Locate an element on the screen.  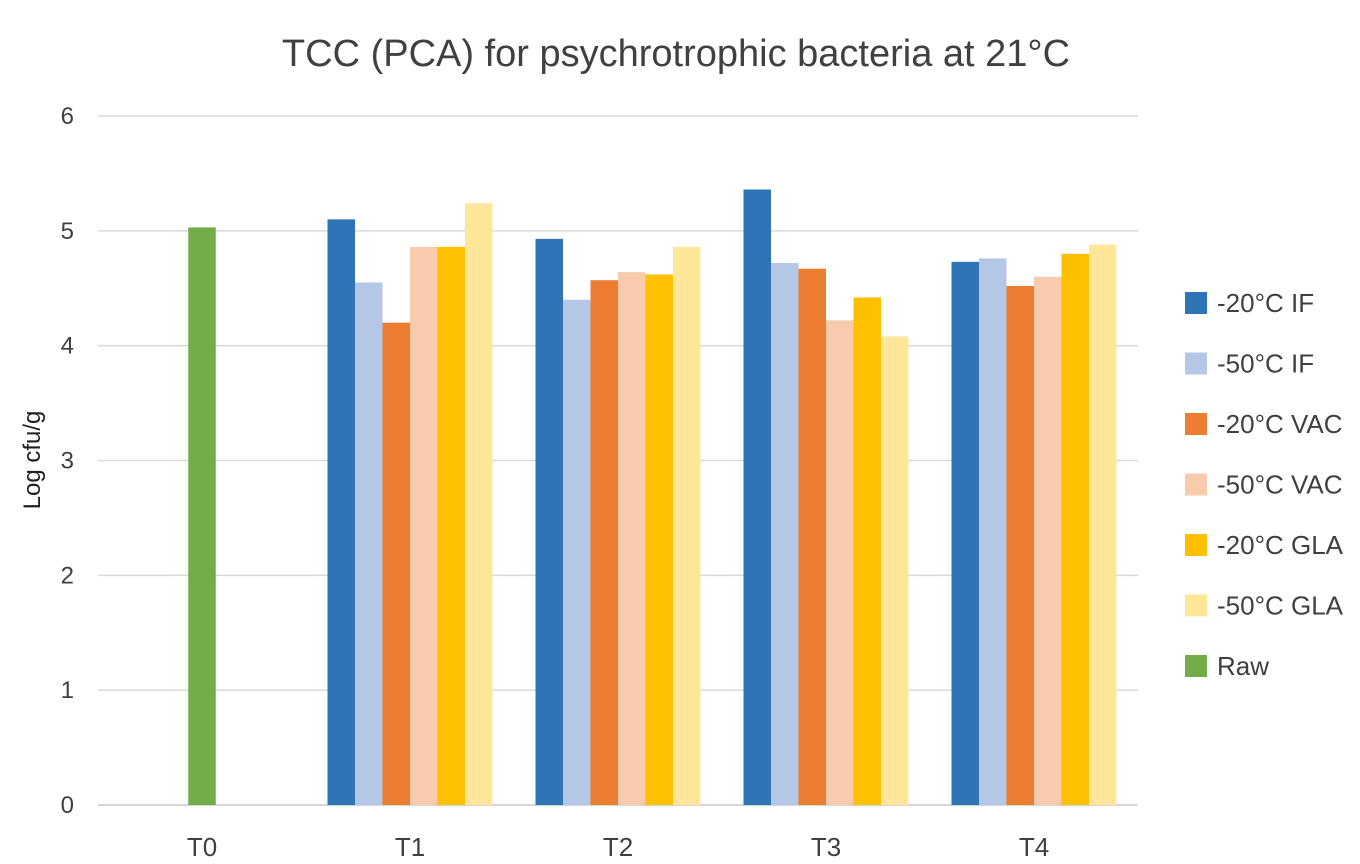
x-tick-label: T1 is located at coordinates (410, 847).